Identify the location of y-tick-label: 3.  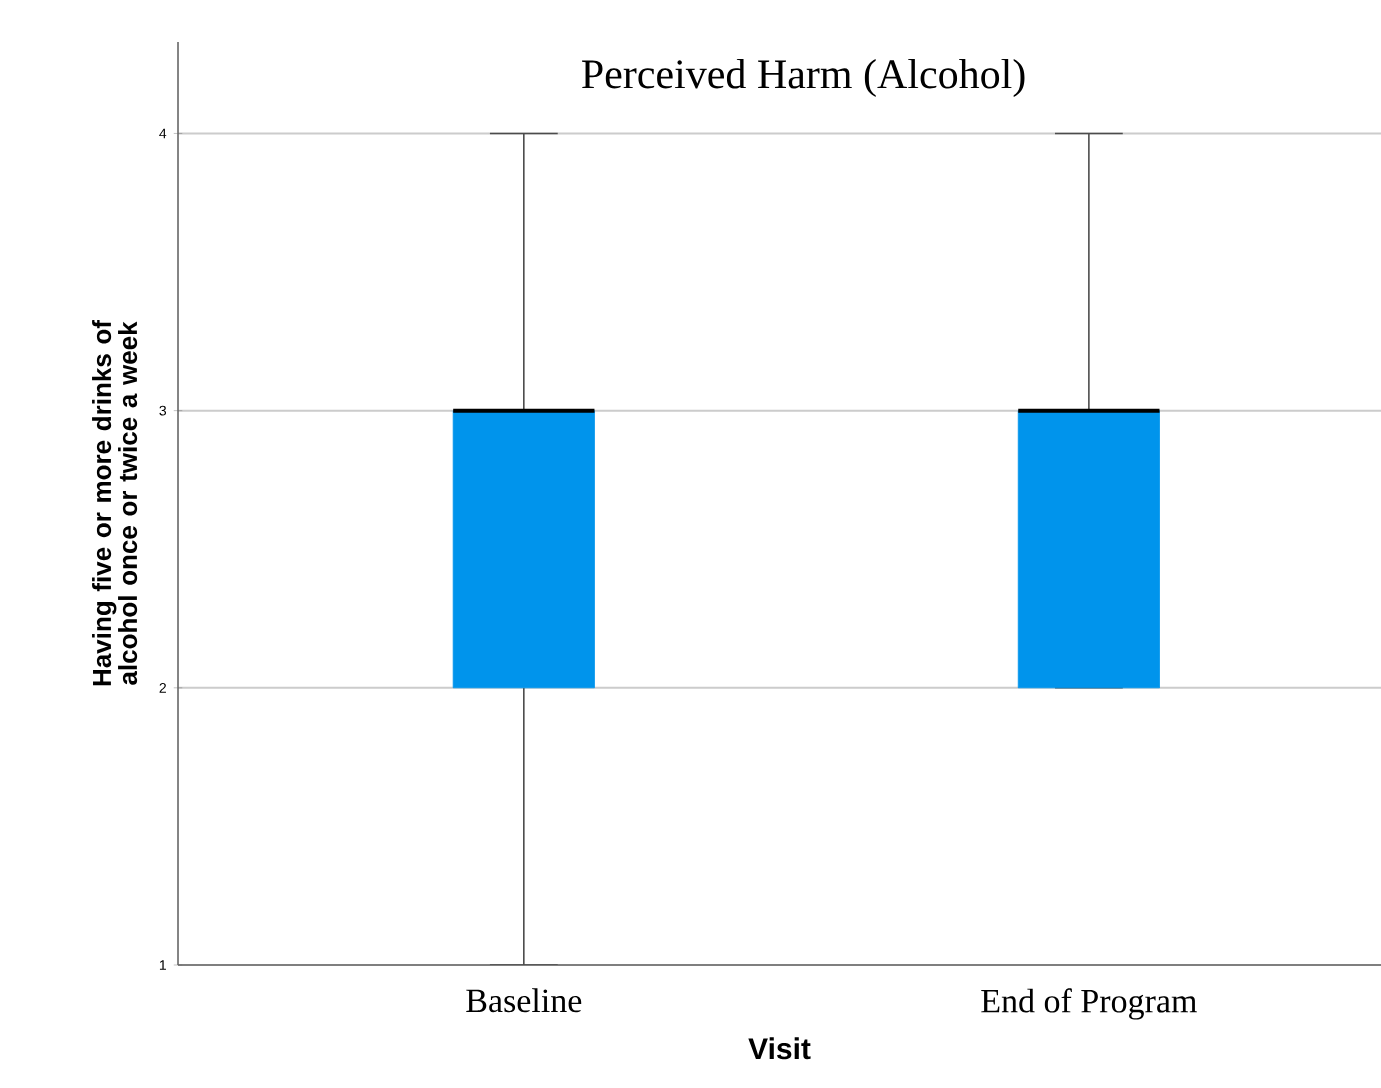
(163, 410).